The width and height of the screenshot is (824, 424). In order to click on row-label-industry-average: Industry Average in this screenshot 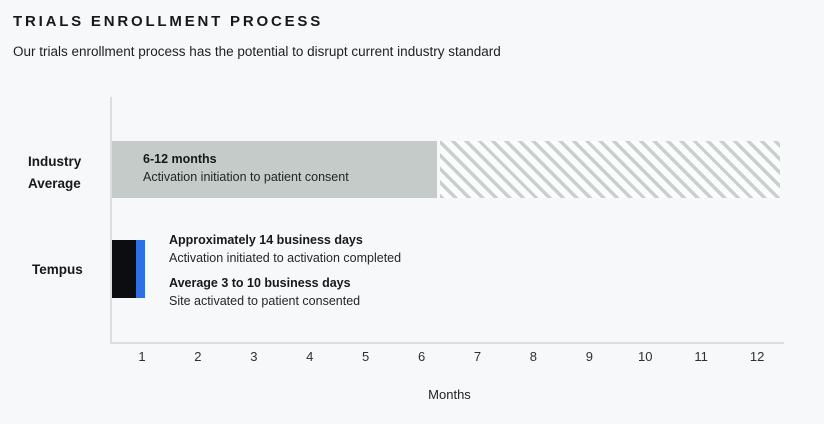, I will do `click(55, 172)`.